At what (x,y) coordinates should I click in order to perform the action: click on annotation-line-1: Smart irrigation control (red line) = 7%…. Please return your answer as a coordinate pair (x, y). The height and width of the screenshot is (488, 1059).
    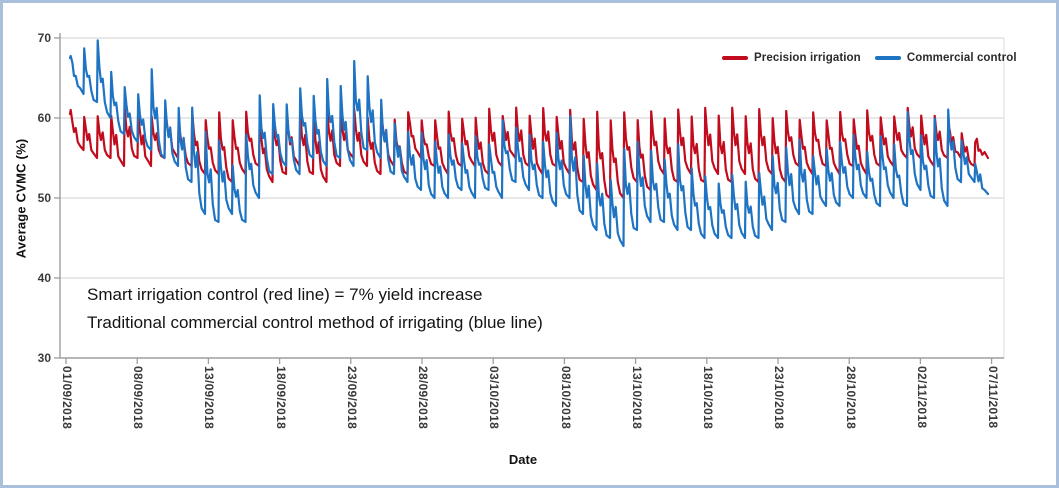
    Looking at the image, I should click on (285, 294).